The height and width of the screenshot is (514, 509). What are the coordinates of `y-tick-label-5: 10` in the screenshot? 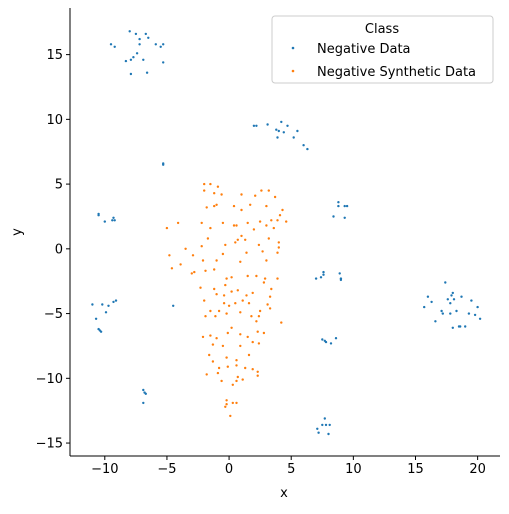 It's located at (54, 120).